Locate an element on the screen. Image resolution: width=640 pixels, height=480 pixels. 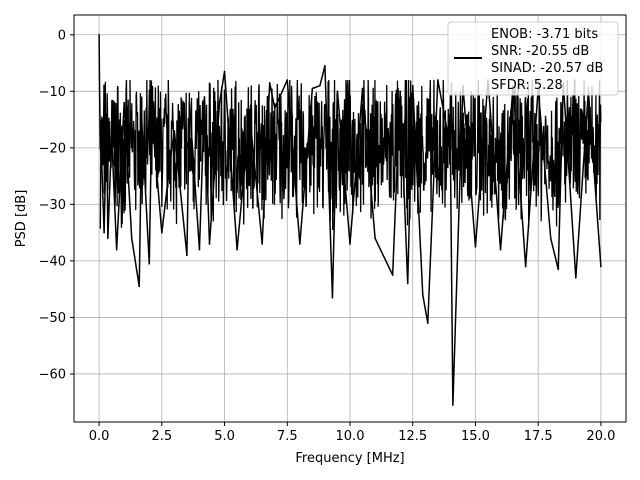
legend-sinad: SINAD: -20.57 dB is located at coordinates (547, 68).